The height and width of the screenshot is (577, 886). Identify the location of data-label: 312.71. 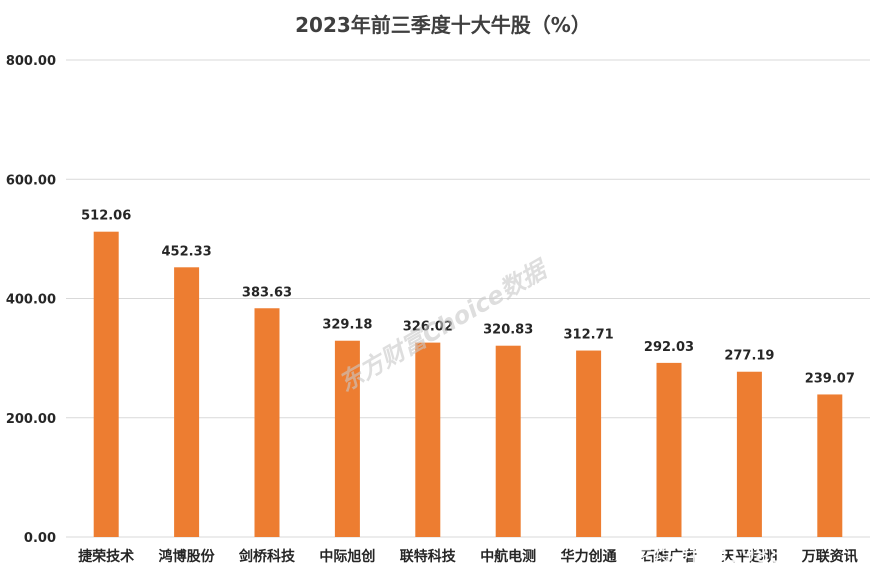
(589, 335).